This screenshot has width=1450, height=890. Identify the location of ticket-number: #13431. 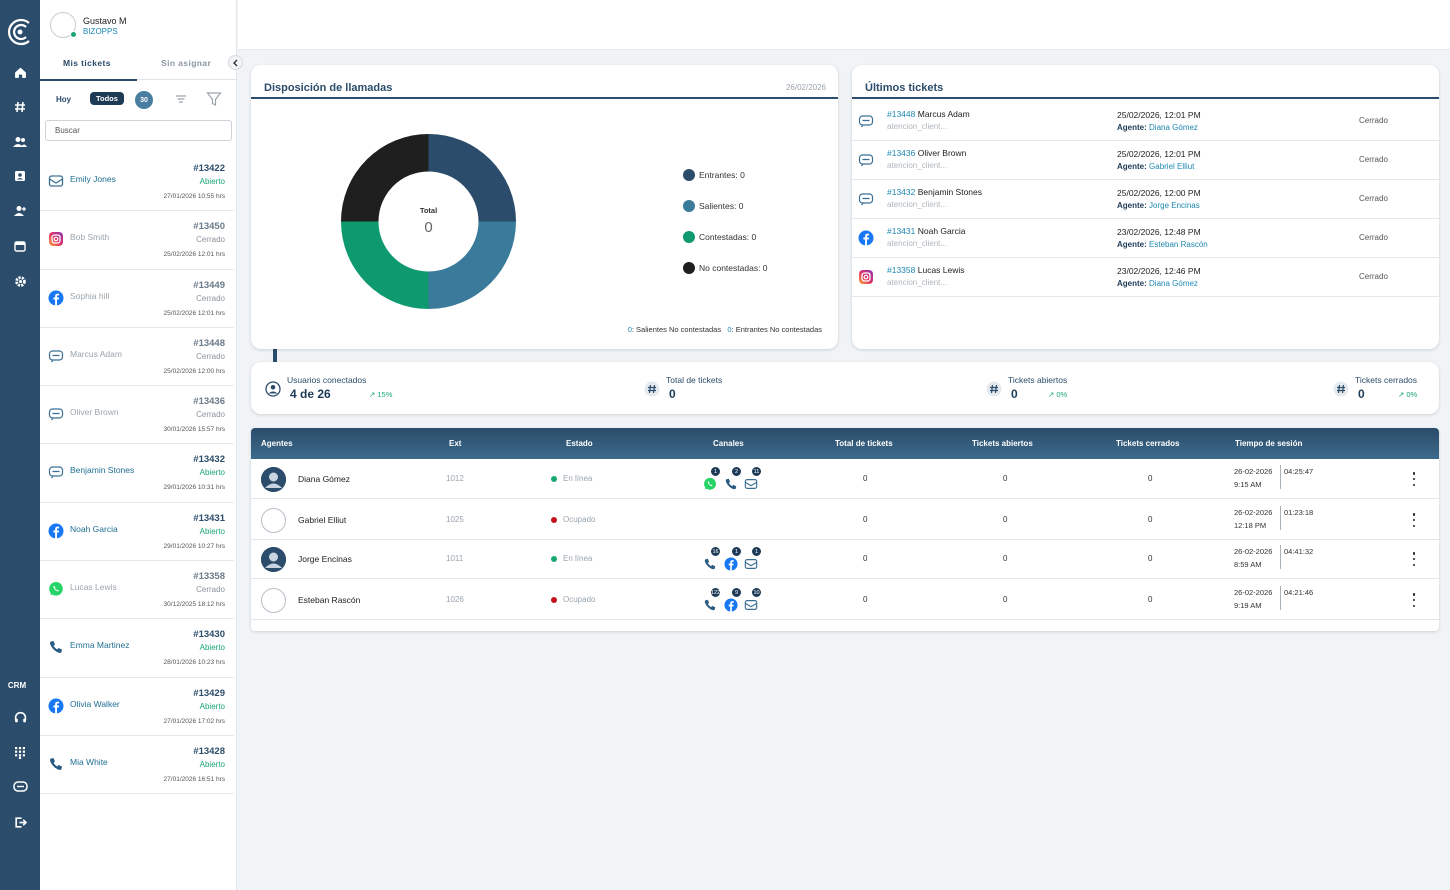
(901, 231).